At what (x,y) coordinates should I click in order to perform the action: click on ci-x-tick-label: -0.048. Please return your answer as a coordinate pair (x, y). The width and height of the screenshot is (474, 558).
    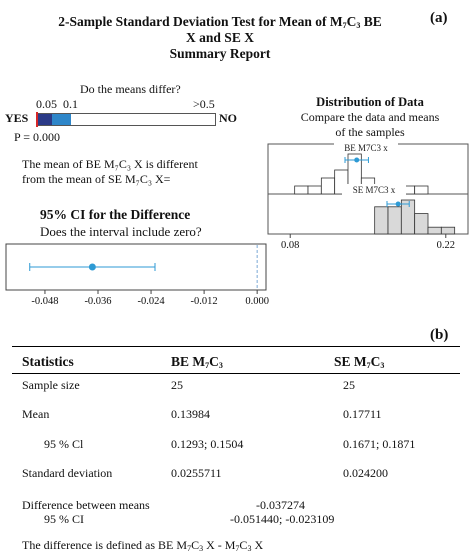
    Looking at the image, I should click on (44, 301).